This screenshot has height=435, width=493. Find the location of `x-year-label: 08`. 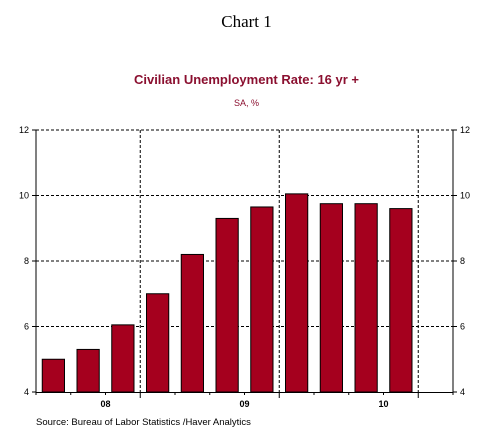

x-year-label: 08 is located at coordinates (105, 404).